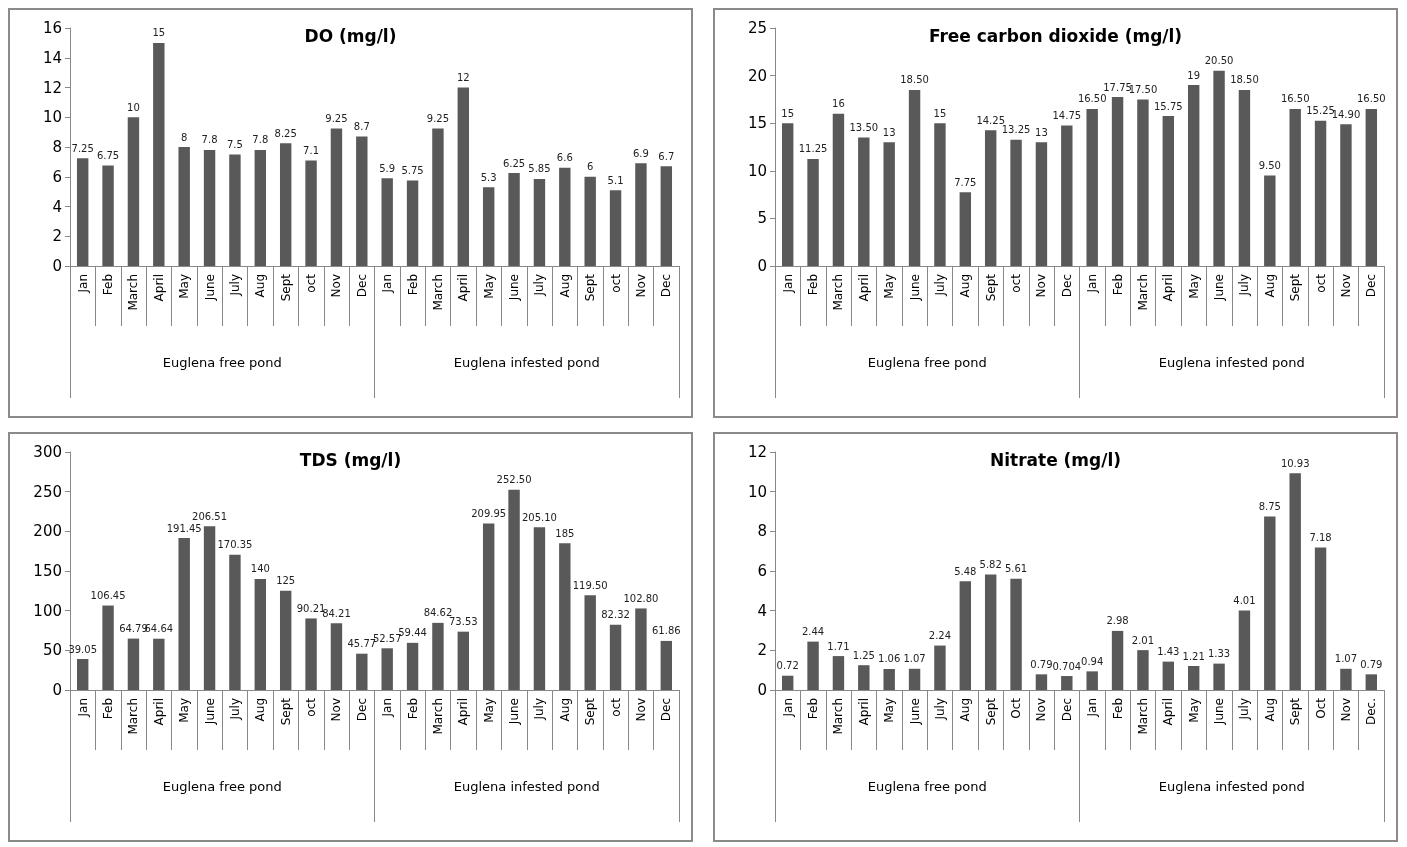  Describe the element at coordinates (1092, 99) in the screenshot. I see `data-label: 16.50` at that location.